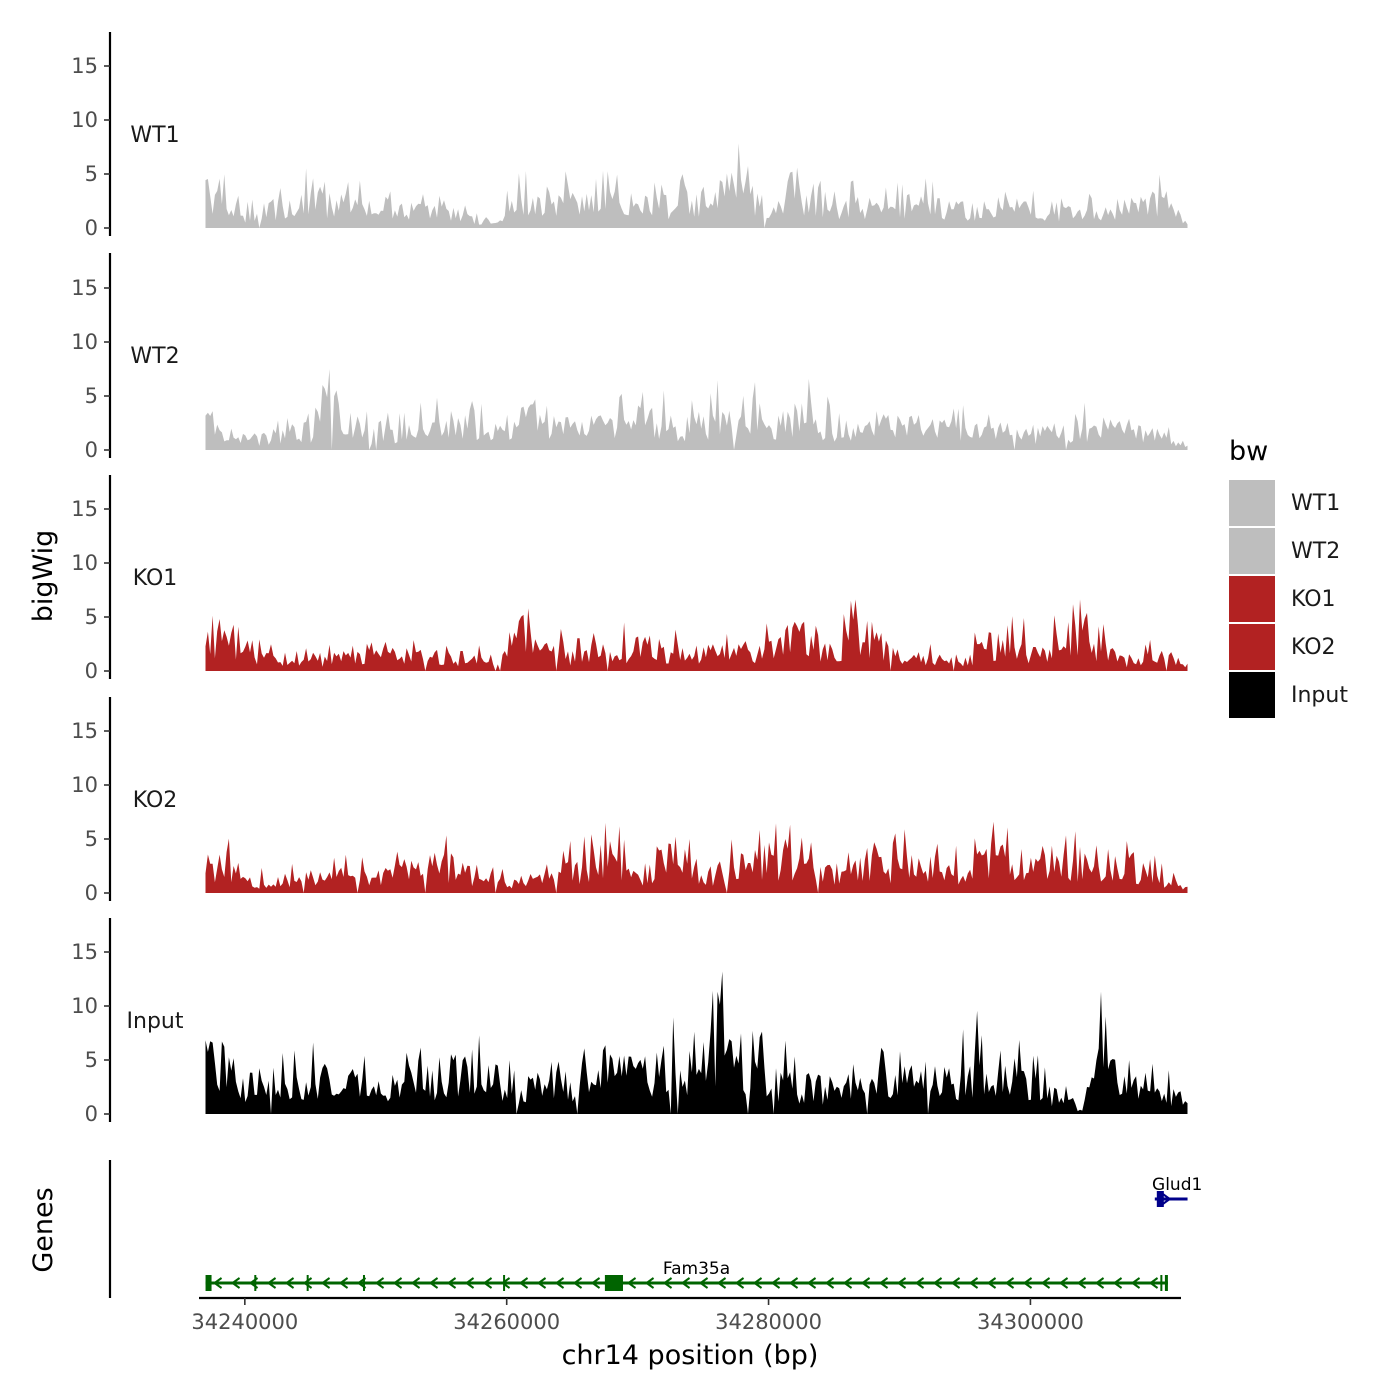 The width and height of the screenshot is (1400, 1400). I want to click on track-panel-ko1: 0 5 10 15 KO1, so click(629, 579).